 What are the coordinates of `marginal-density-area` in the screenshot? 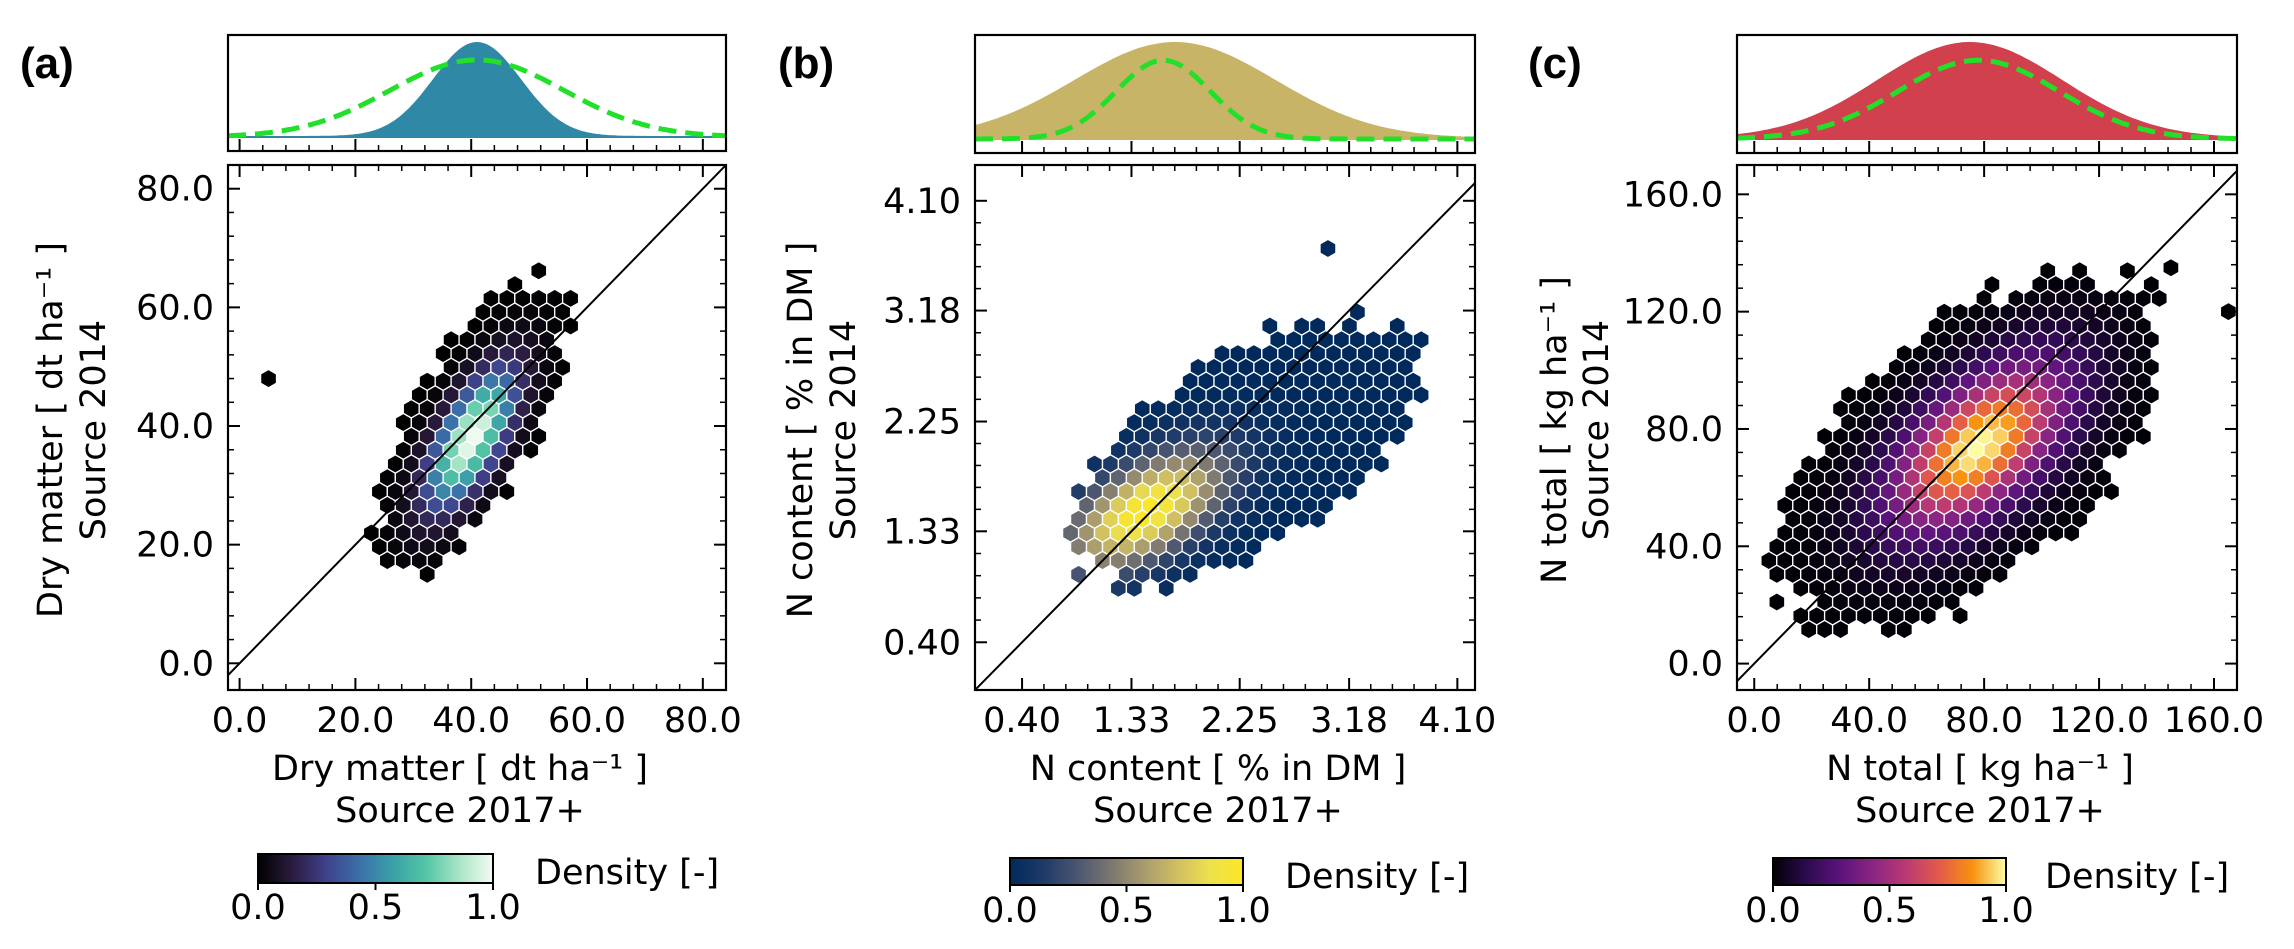 It's located at (1225, 91).